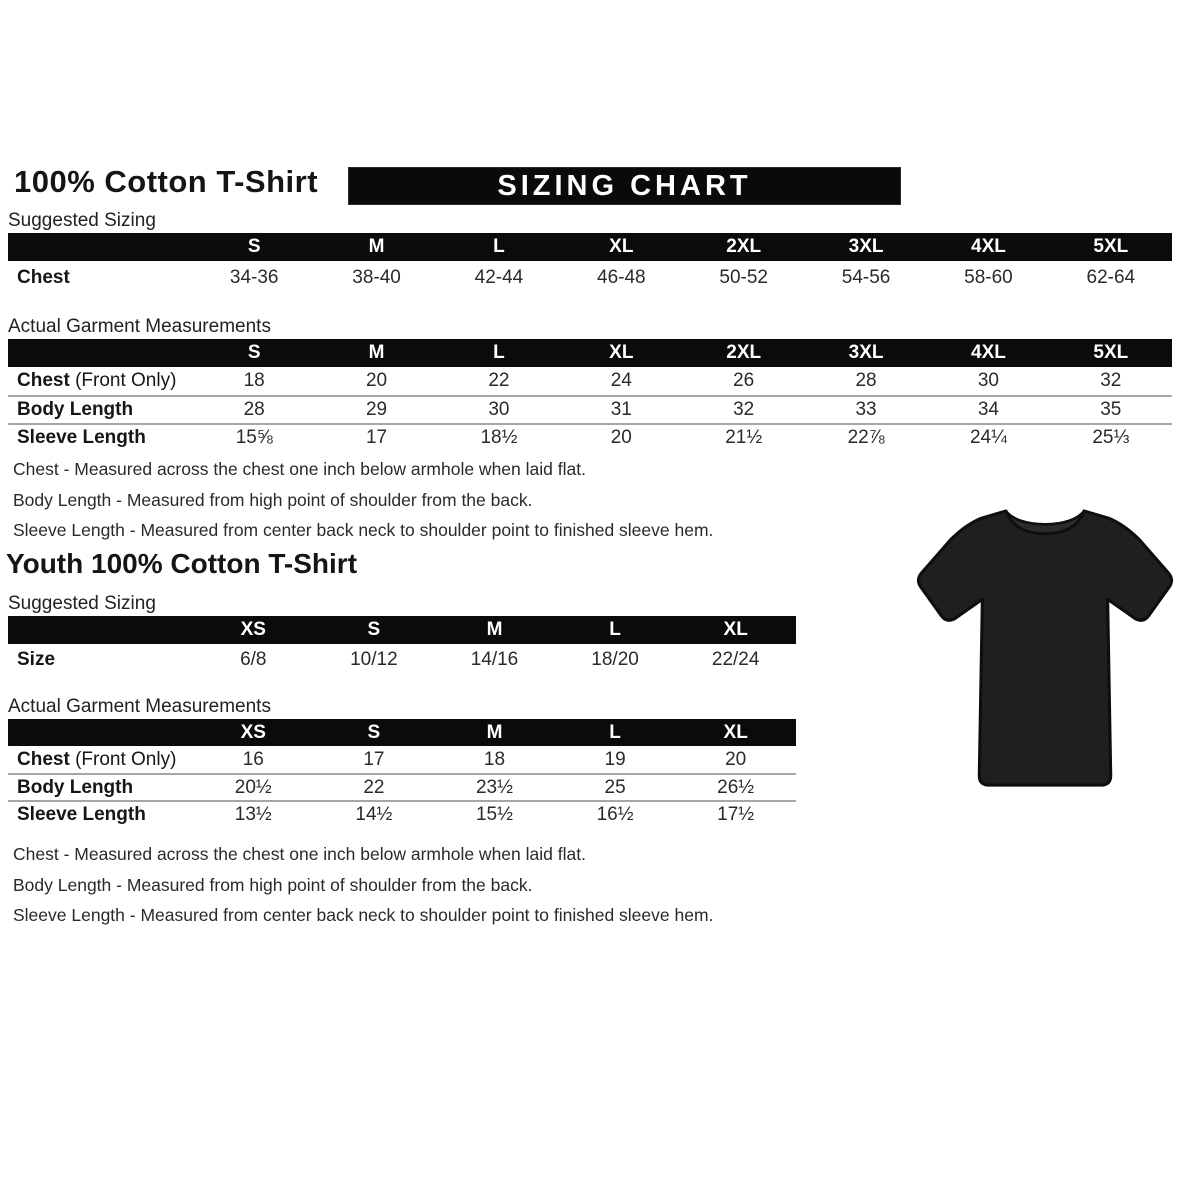 The image size is (1200, 1200). What do you see at coordinates (499, 437) in the screenshot?
I see `measurement-cell: 18½` at bounding box center [499, 437].